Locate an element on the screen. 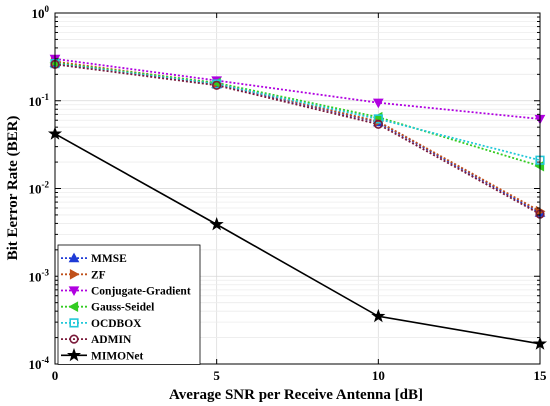 Image resolution: width=550 pixels, height=406 pixels. x-tick-label: 0 is located at coordinates (55, 375).